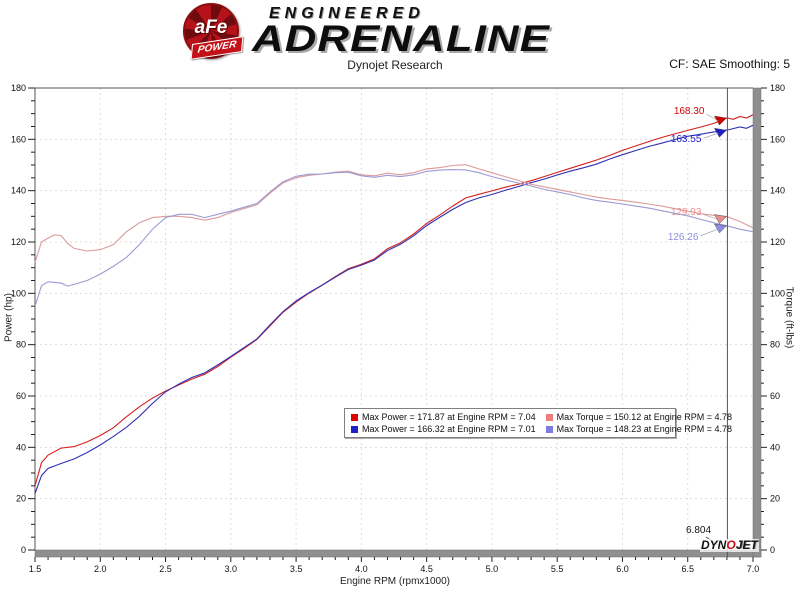 This screenshot has width=800, height=600. I want to click on legend-entry-max-power-red: Max Power = 171.87 at Engine RPM = 7.04, so click(443, 417).